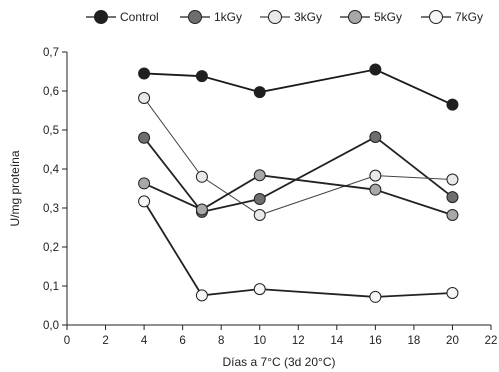  Describe the element at coordinates (355, 17) in the screenshot. I see `legend-marker-5kgy` at that location.